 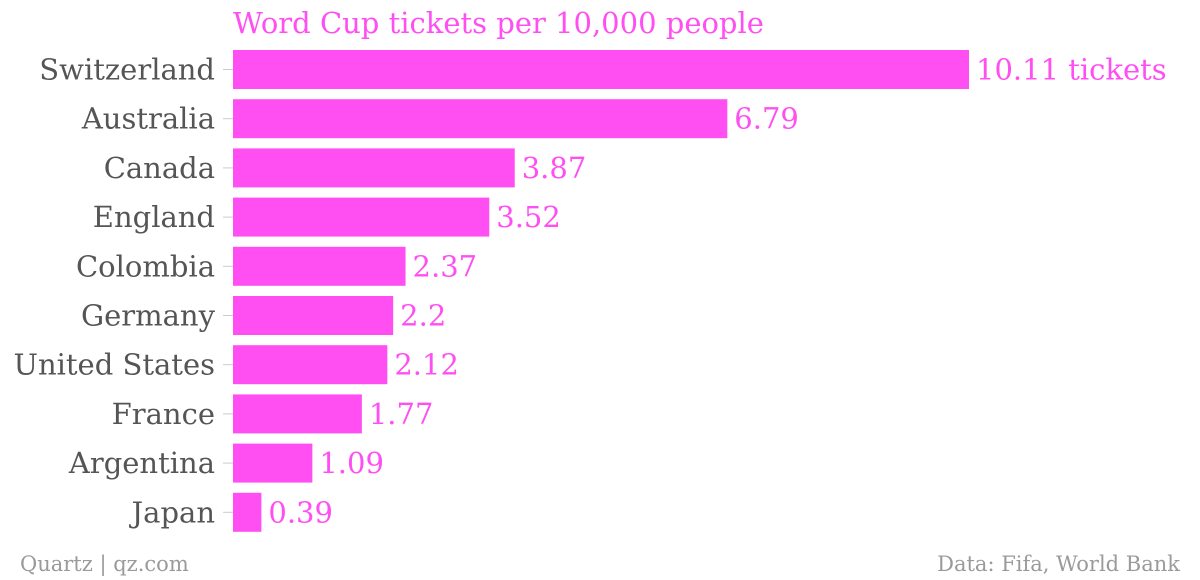 What do you see at coordinates (1071, 70) in the screenshot?
I see `value-label: 10.11 tickets` at bounding box center [1071, 70].